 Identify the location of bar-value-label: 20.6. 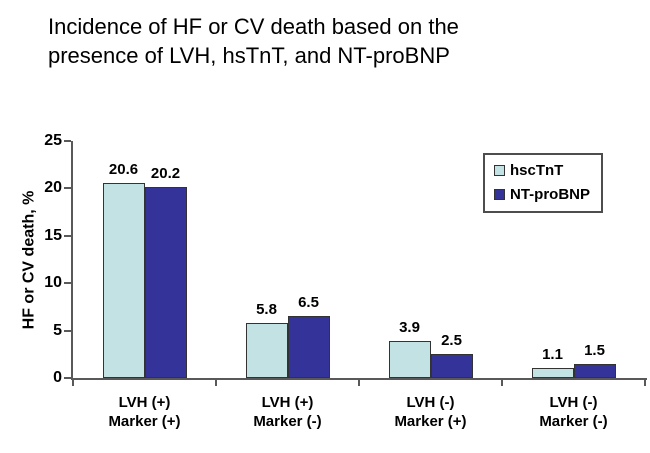
(123, 169).